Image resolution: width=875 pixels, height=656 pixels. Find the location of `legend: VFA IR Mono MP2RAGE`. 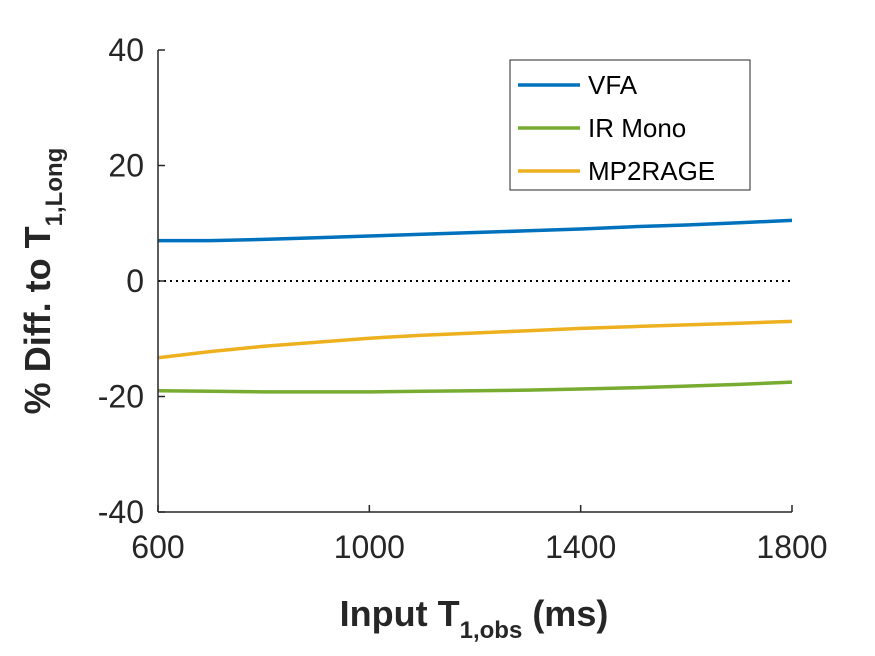

legend: VFA IR Mono MP2RAGE is located at coordinates (630, 125).